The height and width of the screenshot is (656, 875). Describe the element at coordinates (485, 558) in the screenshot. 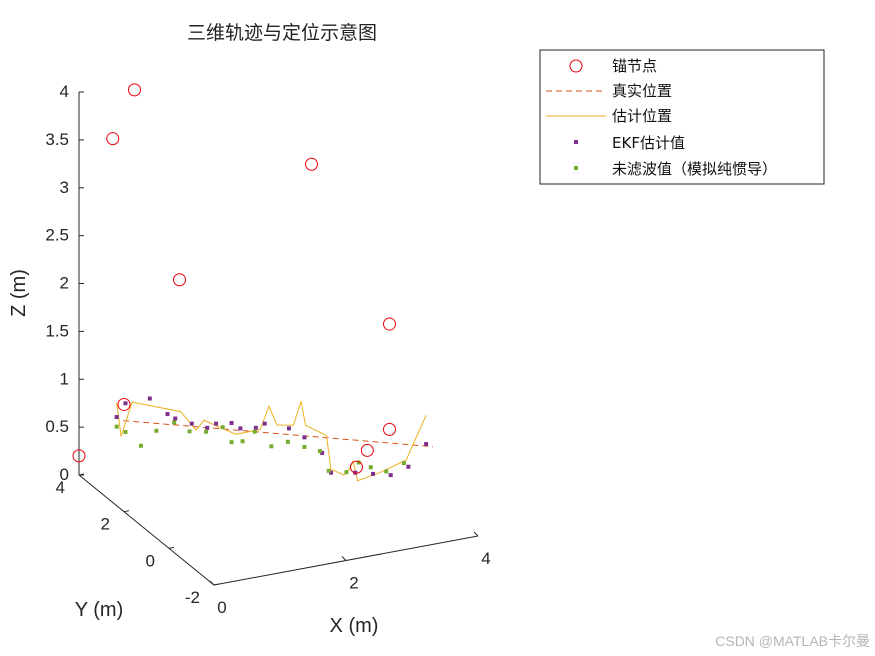

I see `x-tick-label: 4` at that location.